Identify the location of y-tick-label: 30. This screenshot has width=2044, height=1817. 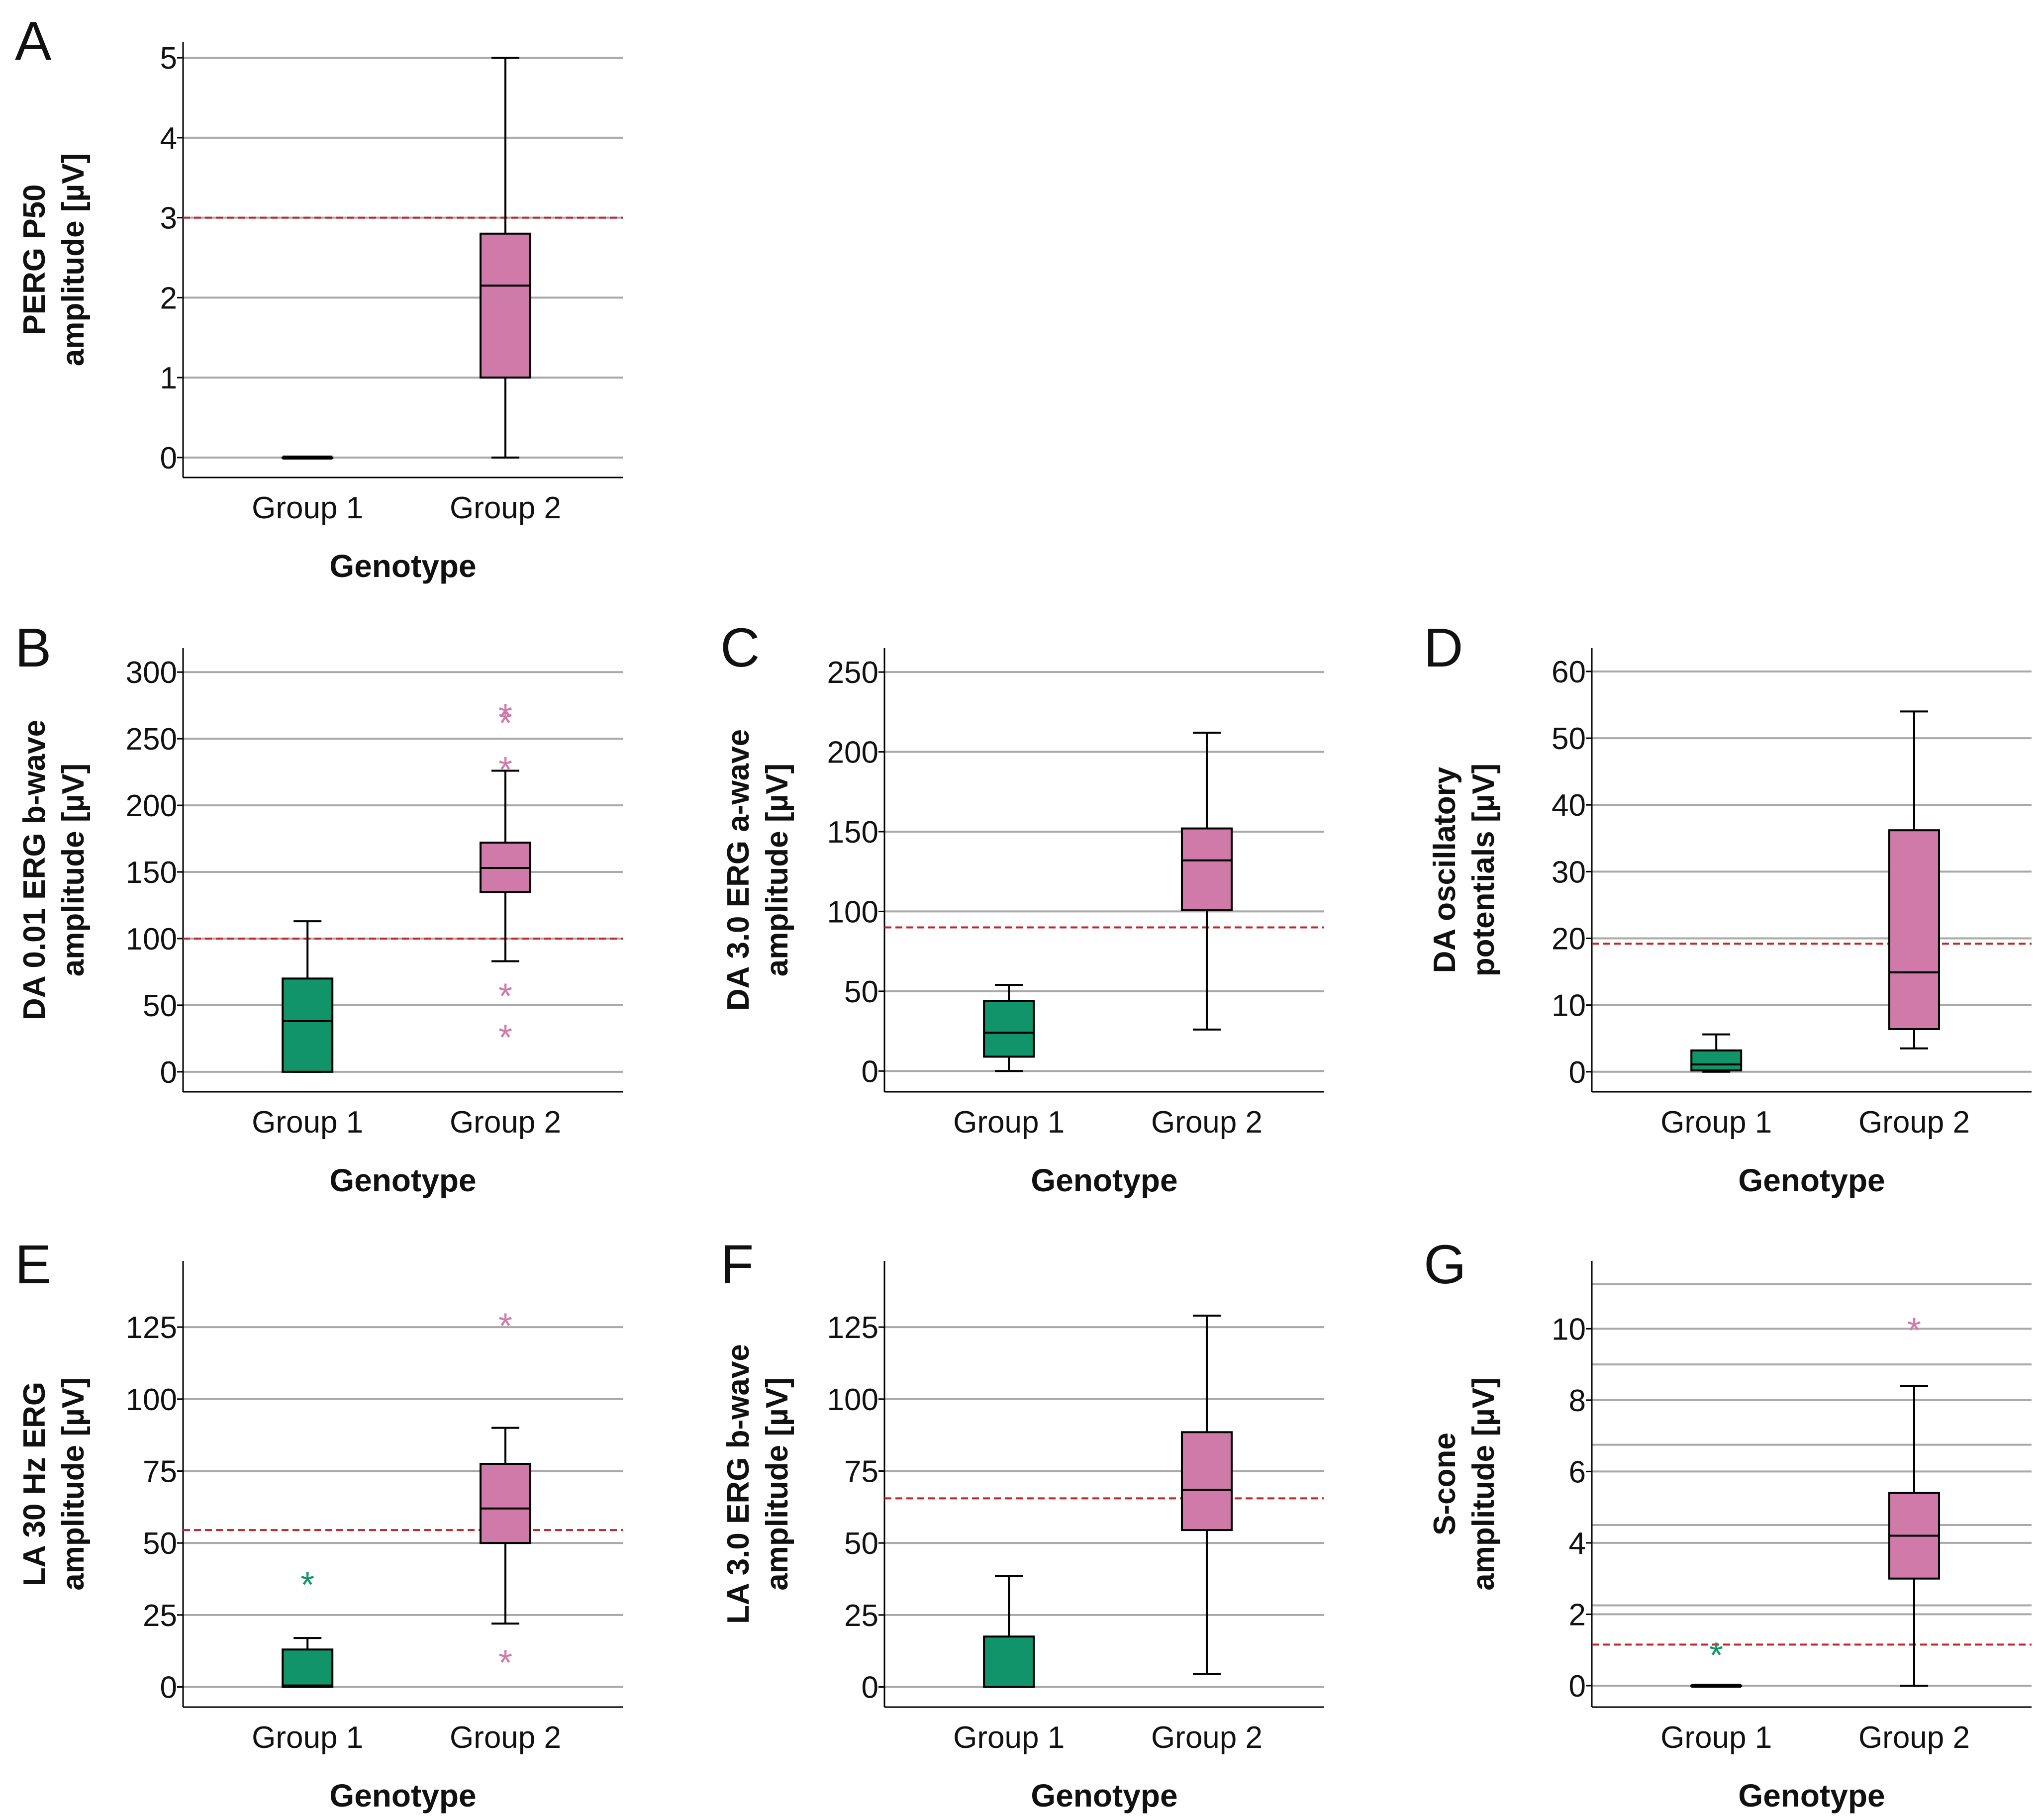
(1569, 872).